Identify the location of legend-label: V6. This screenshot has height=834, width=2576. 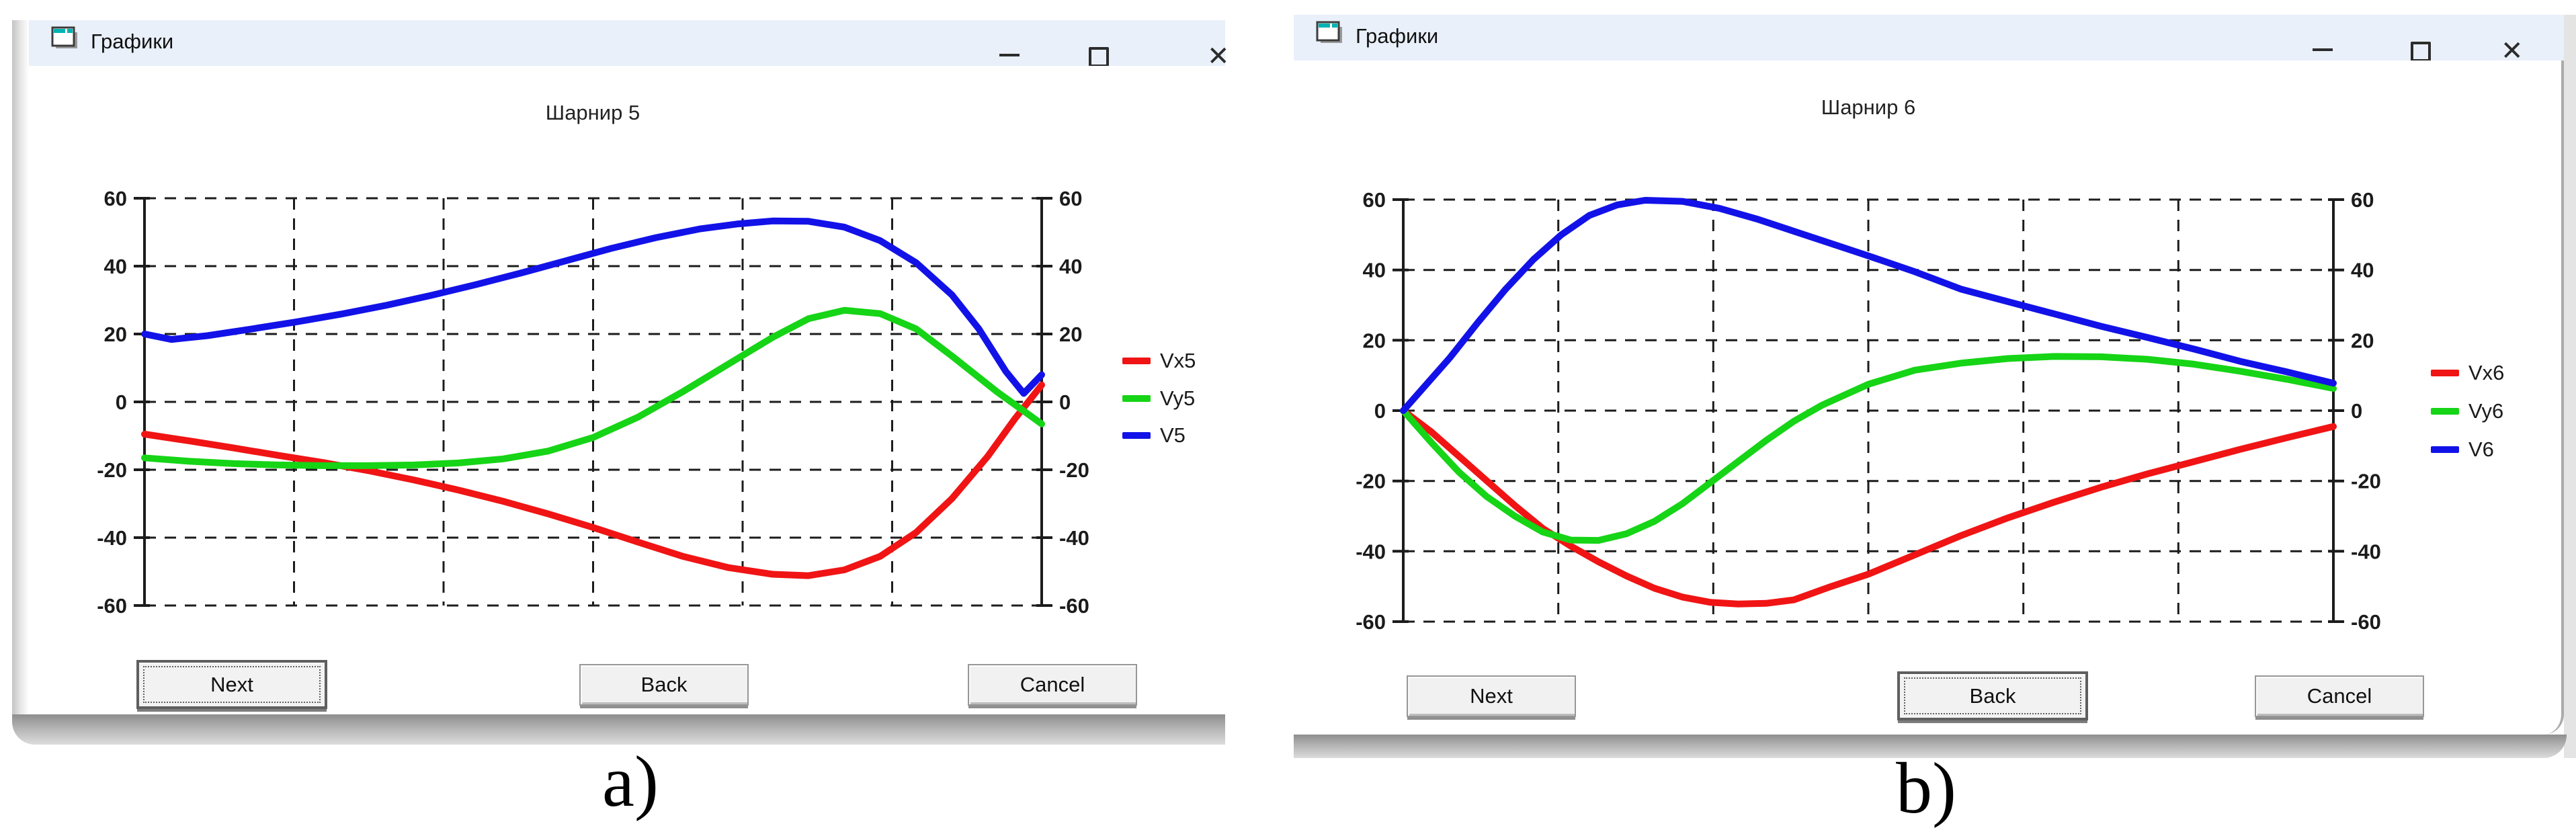
(2481, 449).